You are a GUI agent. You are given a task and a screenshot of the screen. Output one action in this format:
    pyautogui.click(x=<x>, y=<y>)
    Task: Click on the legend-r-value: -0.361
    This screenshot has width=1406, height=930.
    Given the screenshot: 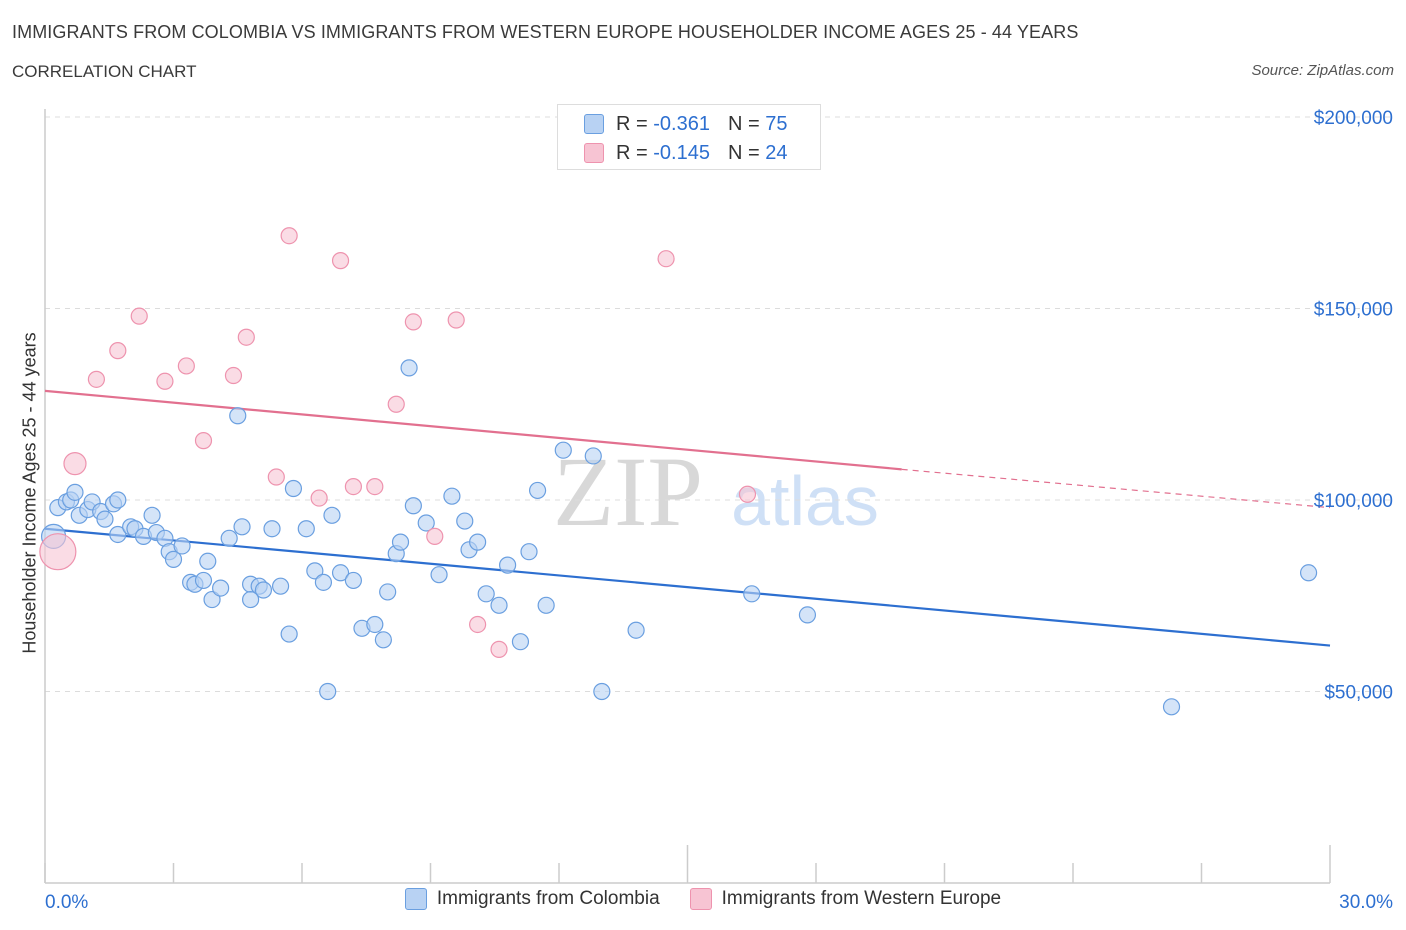 What is the action you would take?
    pyautogui.click(x=681, y=123)
    